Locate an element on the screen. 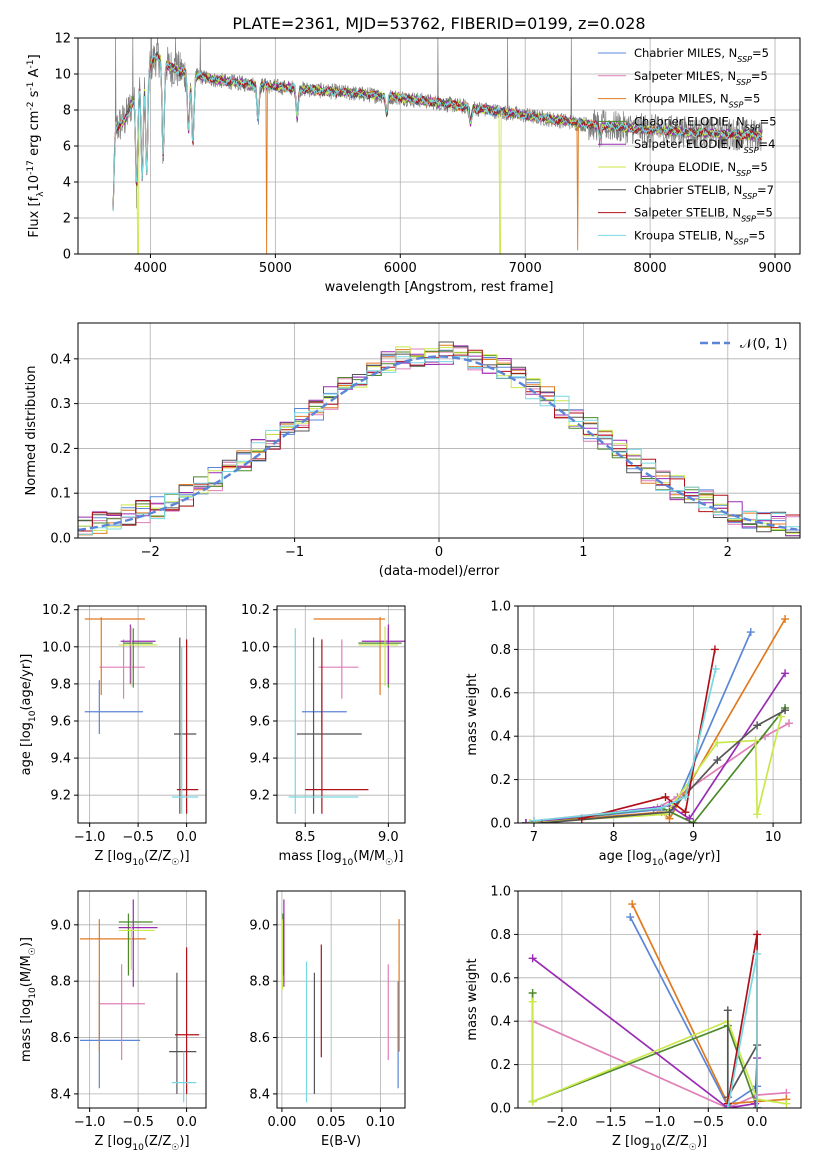 This screenshot has height=1170, width=819. y-tick-label: 4 is located at coordinates (67, 183).